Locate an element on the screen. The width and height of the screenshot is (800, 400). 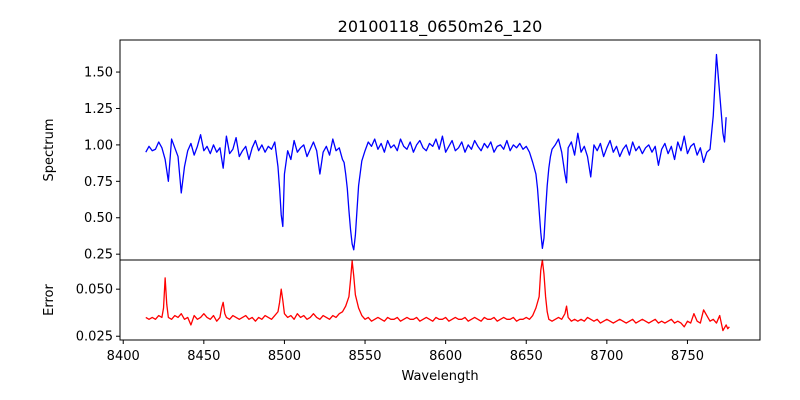
x-axis-ticks: 8400 8450 8500 8550 8600 8650 8700 8750 is located at coordinates (405, 352).